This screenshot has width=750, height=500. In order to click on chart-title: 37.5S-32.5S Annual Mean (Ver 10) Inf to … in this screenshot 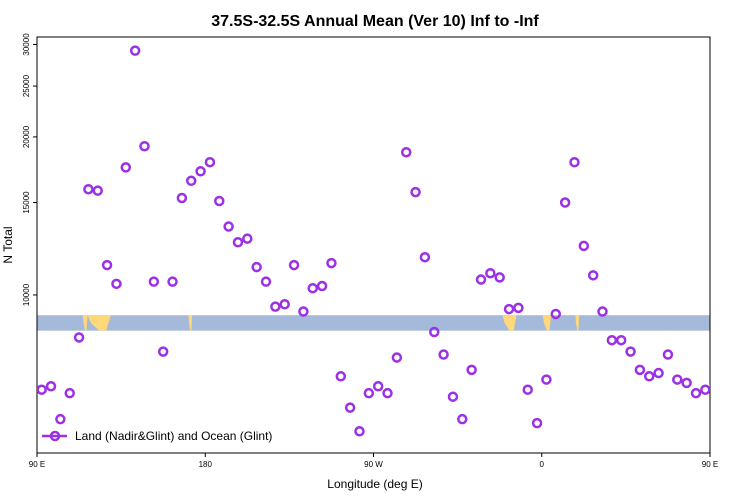, I will do `click(375, 21)`.